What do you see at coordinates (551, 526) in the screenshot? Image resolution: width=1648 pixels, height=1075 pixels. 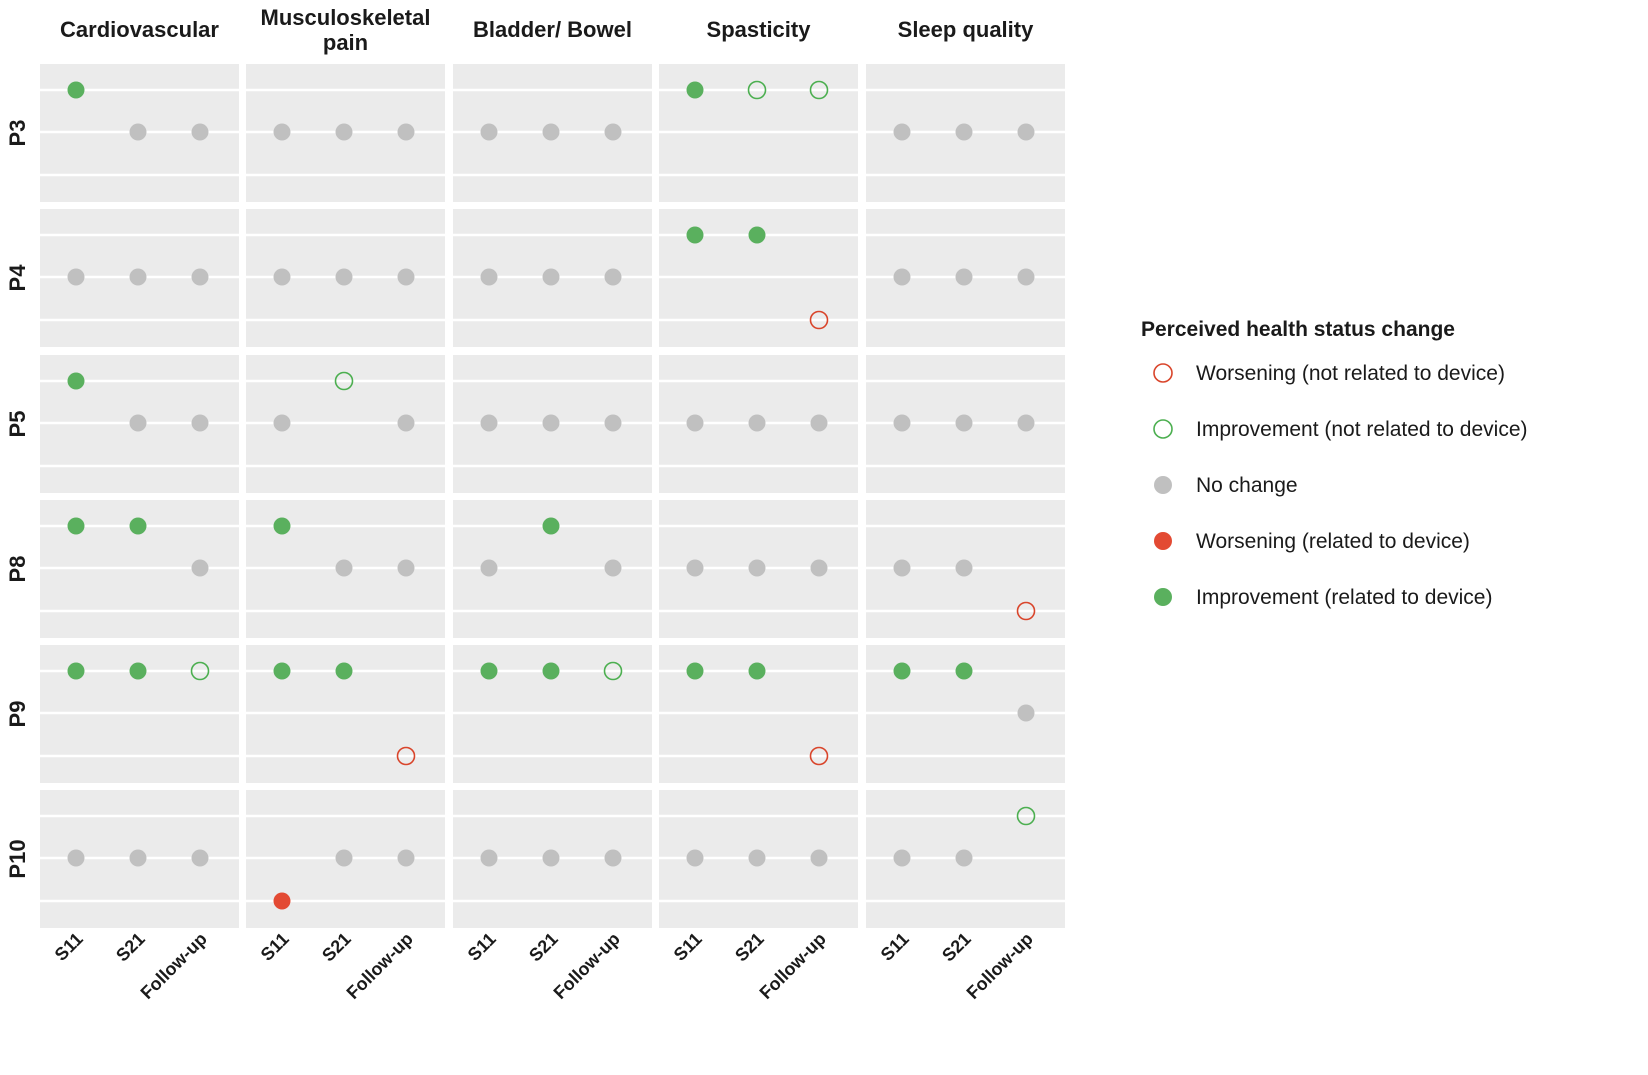 I see `data-point-p8-bladder-bowel-s21-improvement-device` at bounding box center [551, 526].